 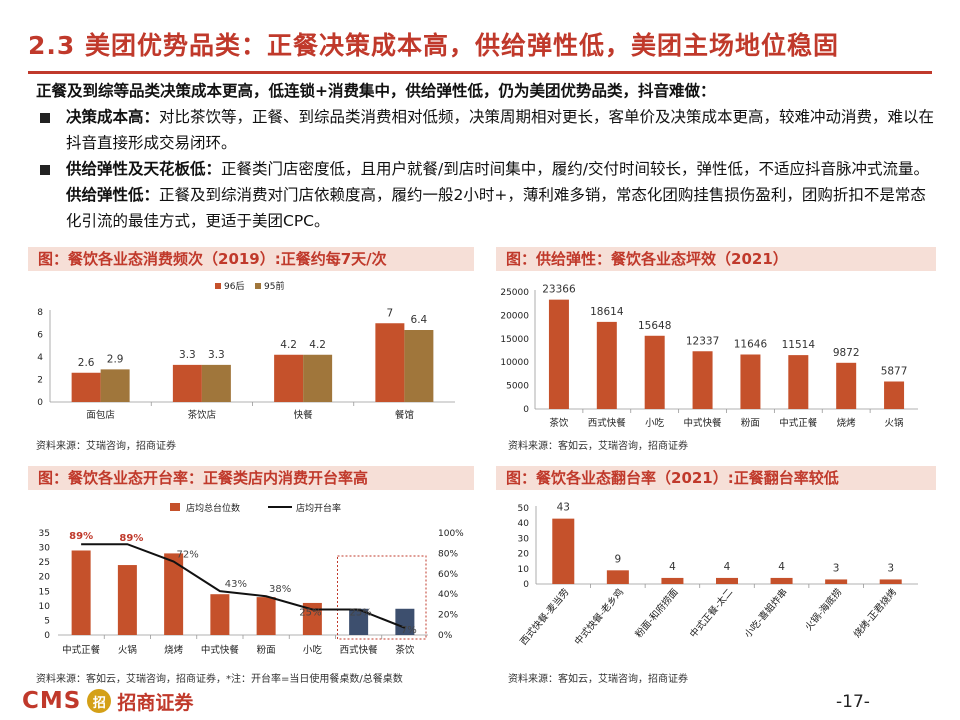 I want to click on y-right-tick-label: 40%, so click(x=448, y=595).